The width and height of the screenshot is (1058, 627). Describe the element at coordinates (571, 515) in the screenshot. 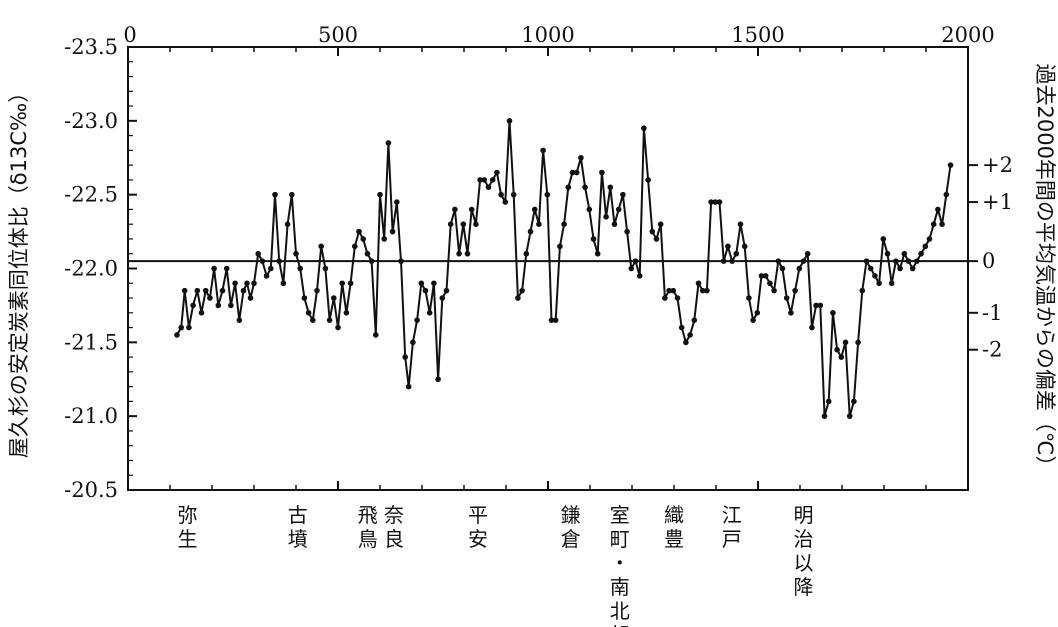

I see `era-label-char: 鎌` at that location.